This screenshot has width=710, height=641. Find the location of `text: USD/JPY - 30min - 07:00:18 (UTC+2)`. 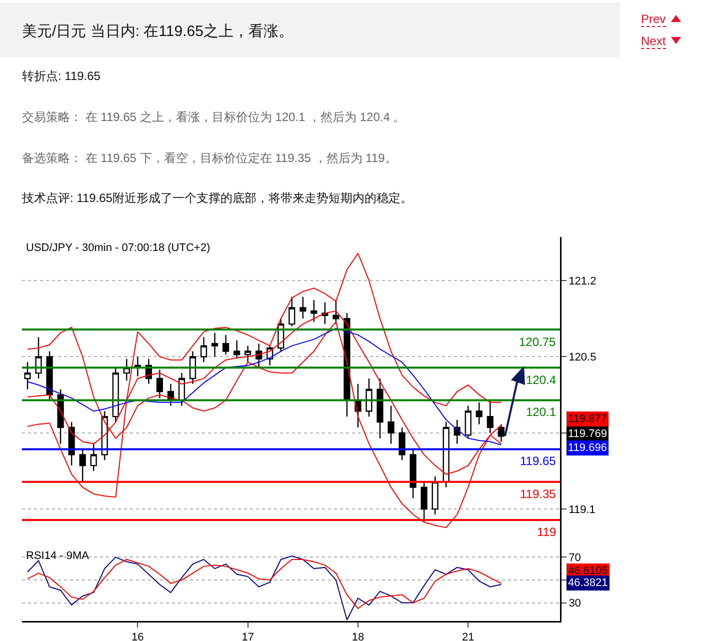

text: USD/JPY - 30min - 07:00:18 (UTC+2) is located at coordinates (118, 248).